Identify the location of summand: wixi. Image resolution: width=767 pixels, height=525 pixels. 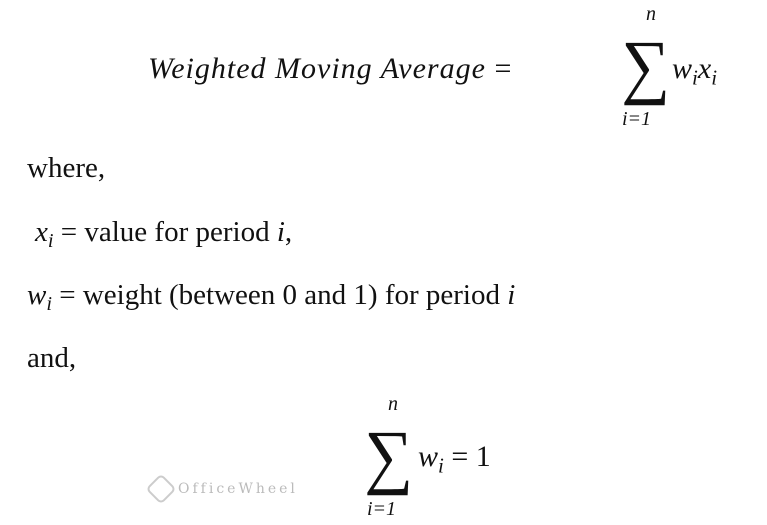
(694, 71).